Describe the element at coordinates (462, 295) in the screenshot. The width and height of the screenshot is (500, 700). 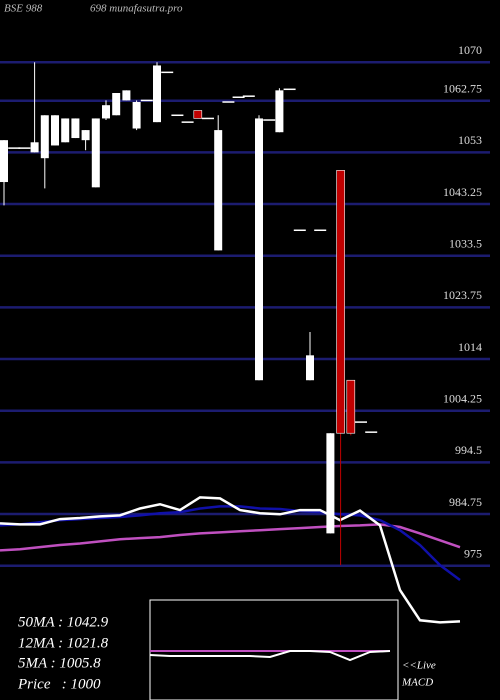
I see `y-tick-label: 1023.75` at that location.